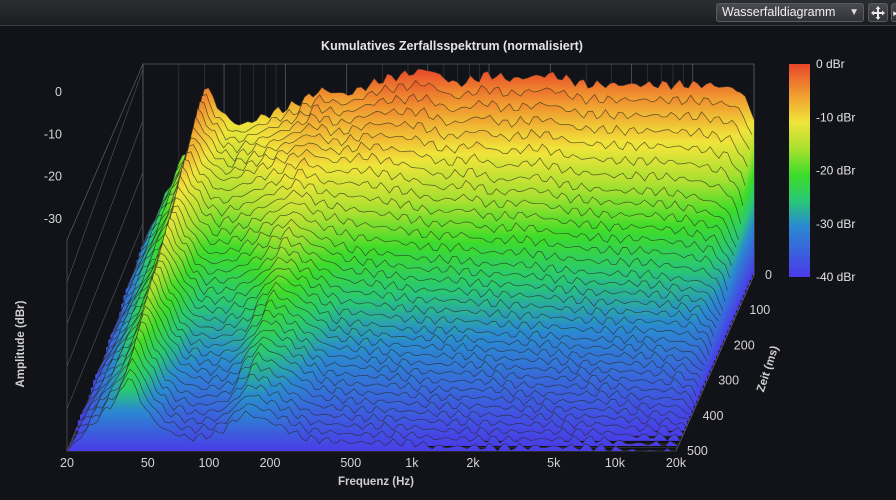 The width and height of the screenshot is (896, 500). What do you see at coordinates (768, 368) in the screenshot?
I see `z-axis-label: Zeit (ms)` at bounding box center [768, 368].